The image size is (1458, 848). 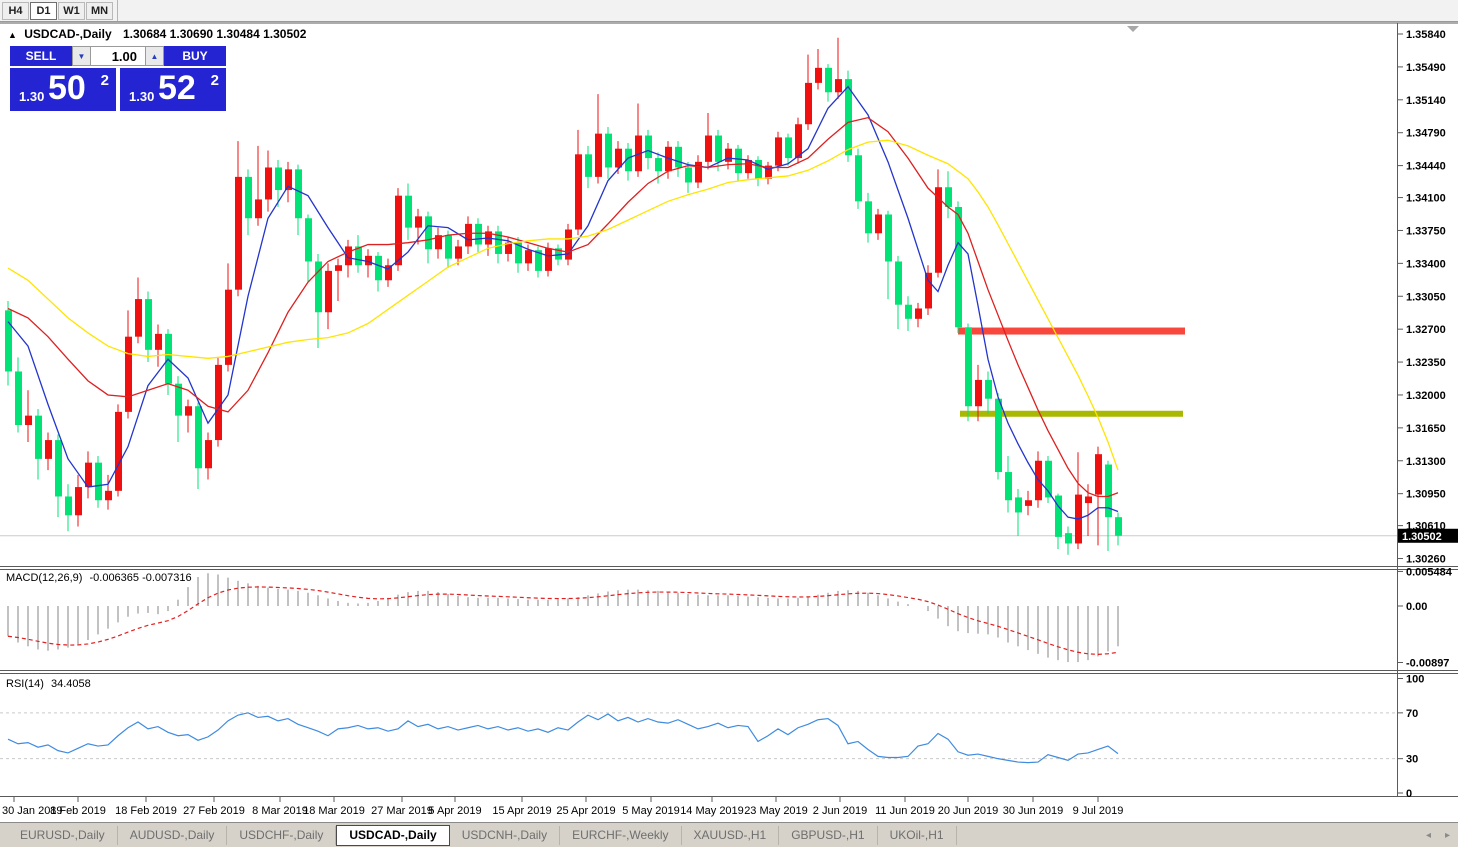 What do you see at coordinates (621, 835) in the screenshot?
I see `chart-tab-eurchf: EURCHF-,Weekly` at bounding box center [621, 835].